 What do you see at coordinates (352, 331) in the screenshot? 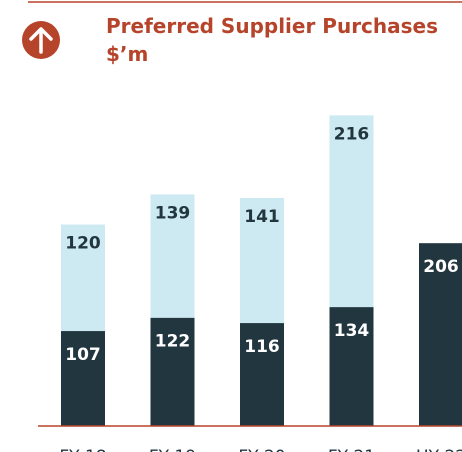
I see `data-label: 134` at bounding box center [352, 331].